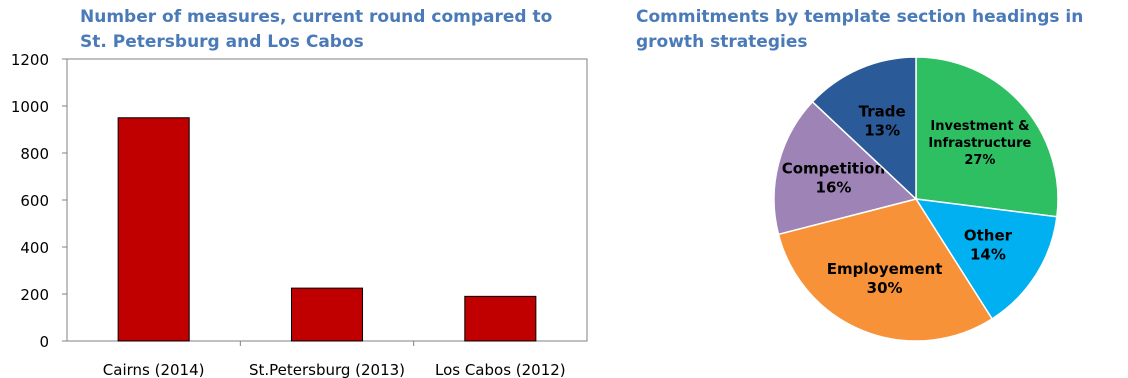  Describe the element at coordinates (834, 188) in the screenshot. I see `pie-slice-percent-label: 16%` at that location.